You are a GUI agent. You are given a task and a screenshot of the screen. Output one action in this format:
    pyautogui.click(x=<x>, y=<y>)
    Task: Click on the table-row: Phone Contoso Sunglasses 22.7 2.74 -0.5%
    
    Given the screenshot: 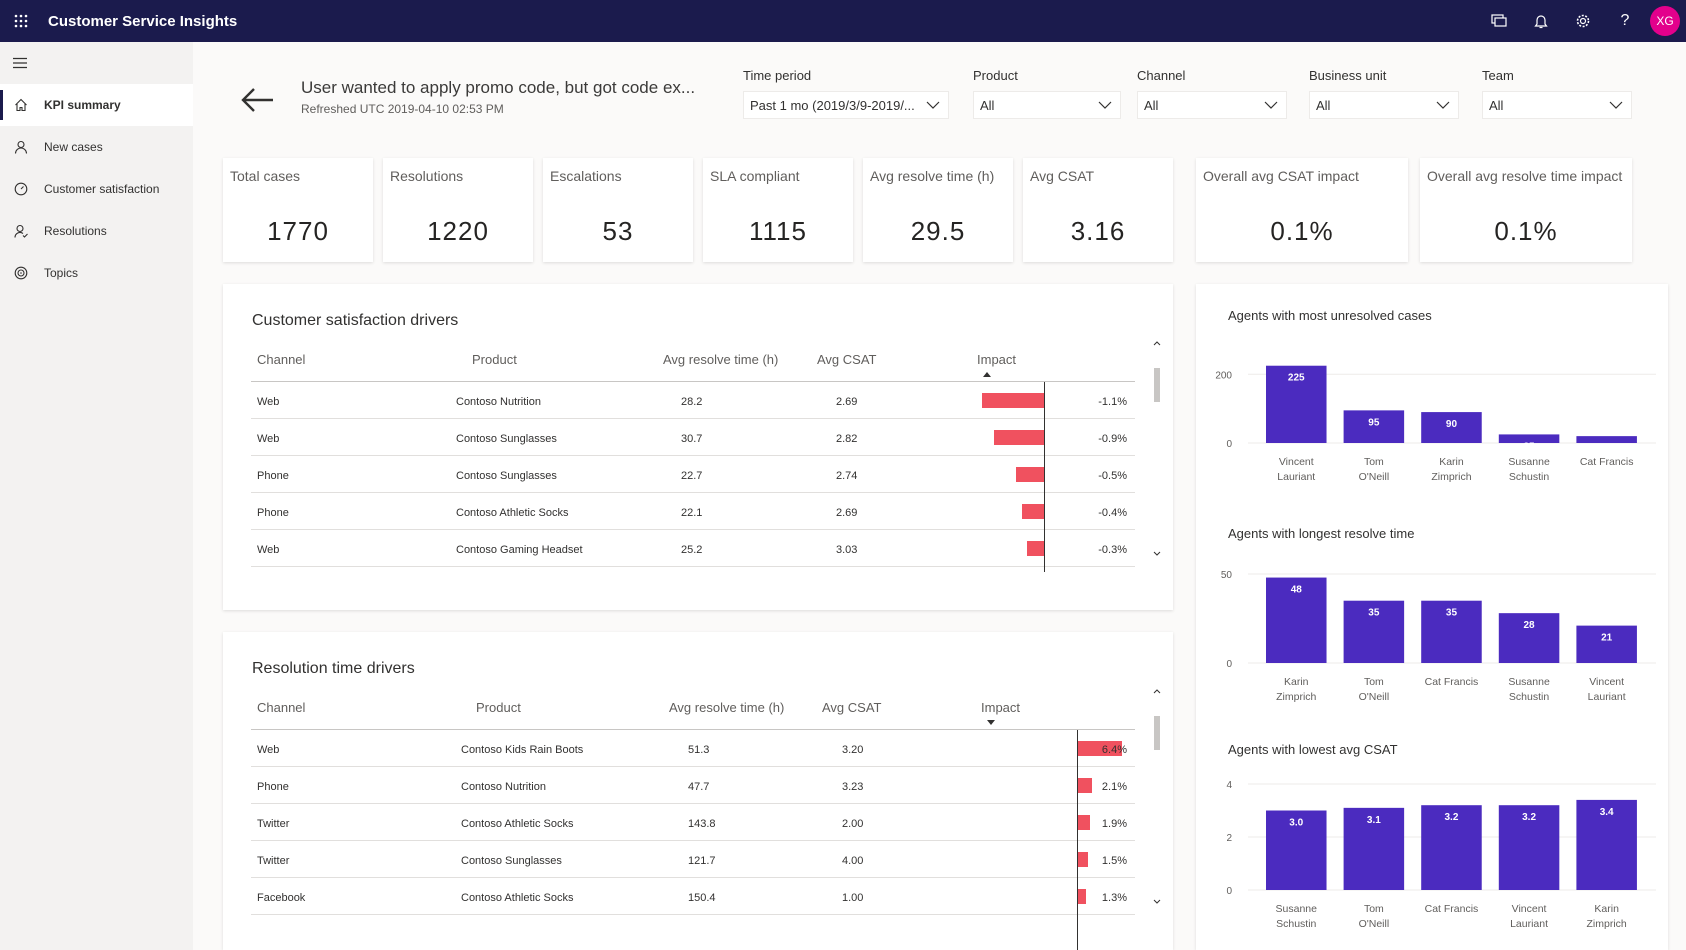 What is the action you would take?
    pyautogui.click(x=693, y=474)
    